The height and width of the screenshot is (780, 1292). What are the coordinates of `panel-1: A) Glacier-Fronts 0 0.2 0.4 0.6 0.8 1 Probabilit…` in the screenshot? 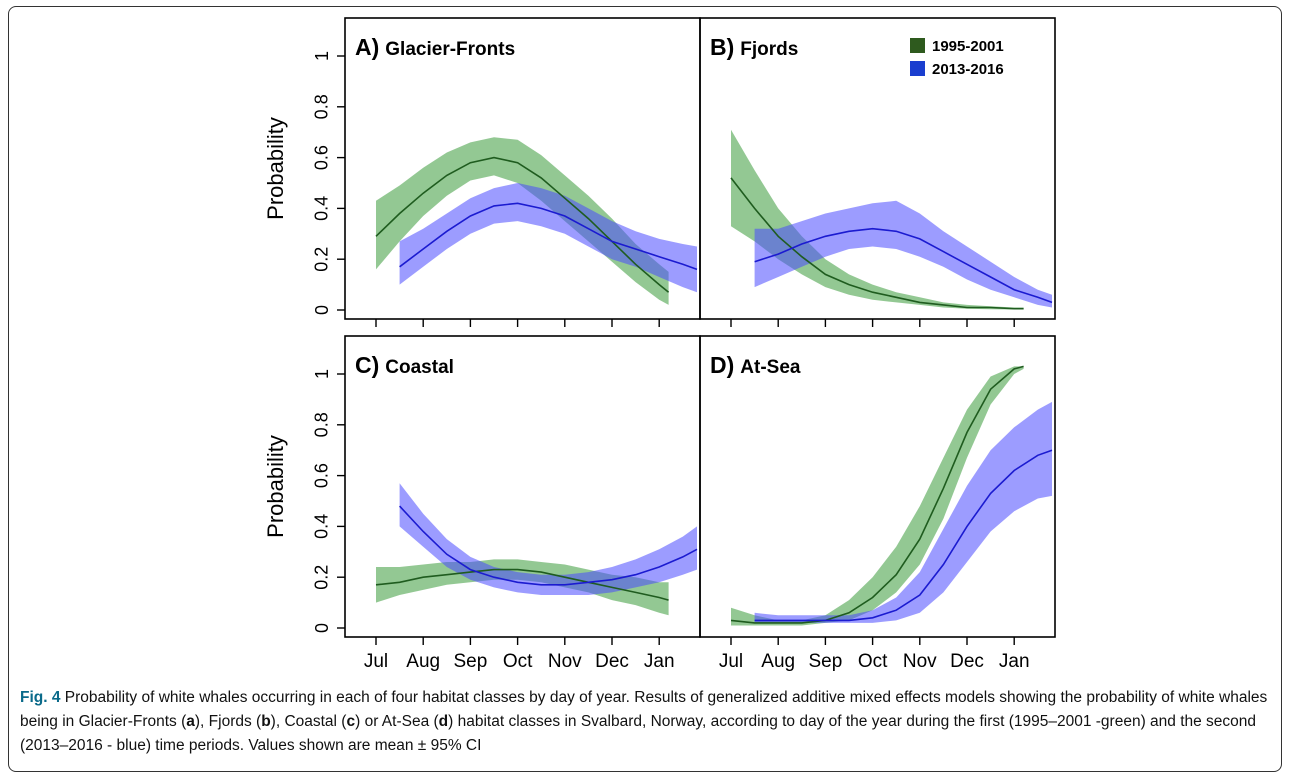 It's located at (482, 172).